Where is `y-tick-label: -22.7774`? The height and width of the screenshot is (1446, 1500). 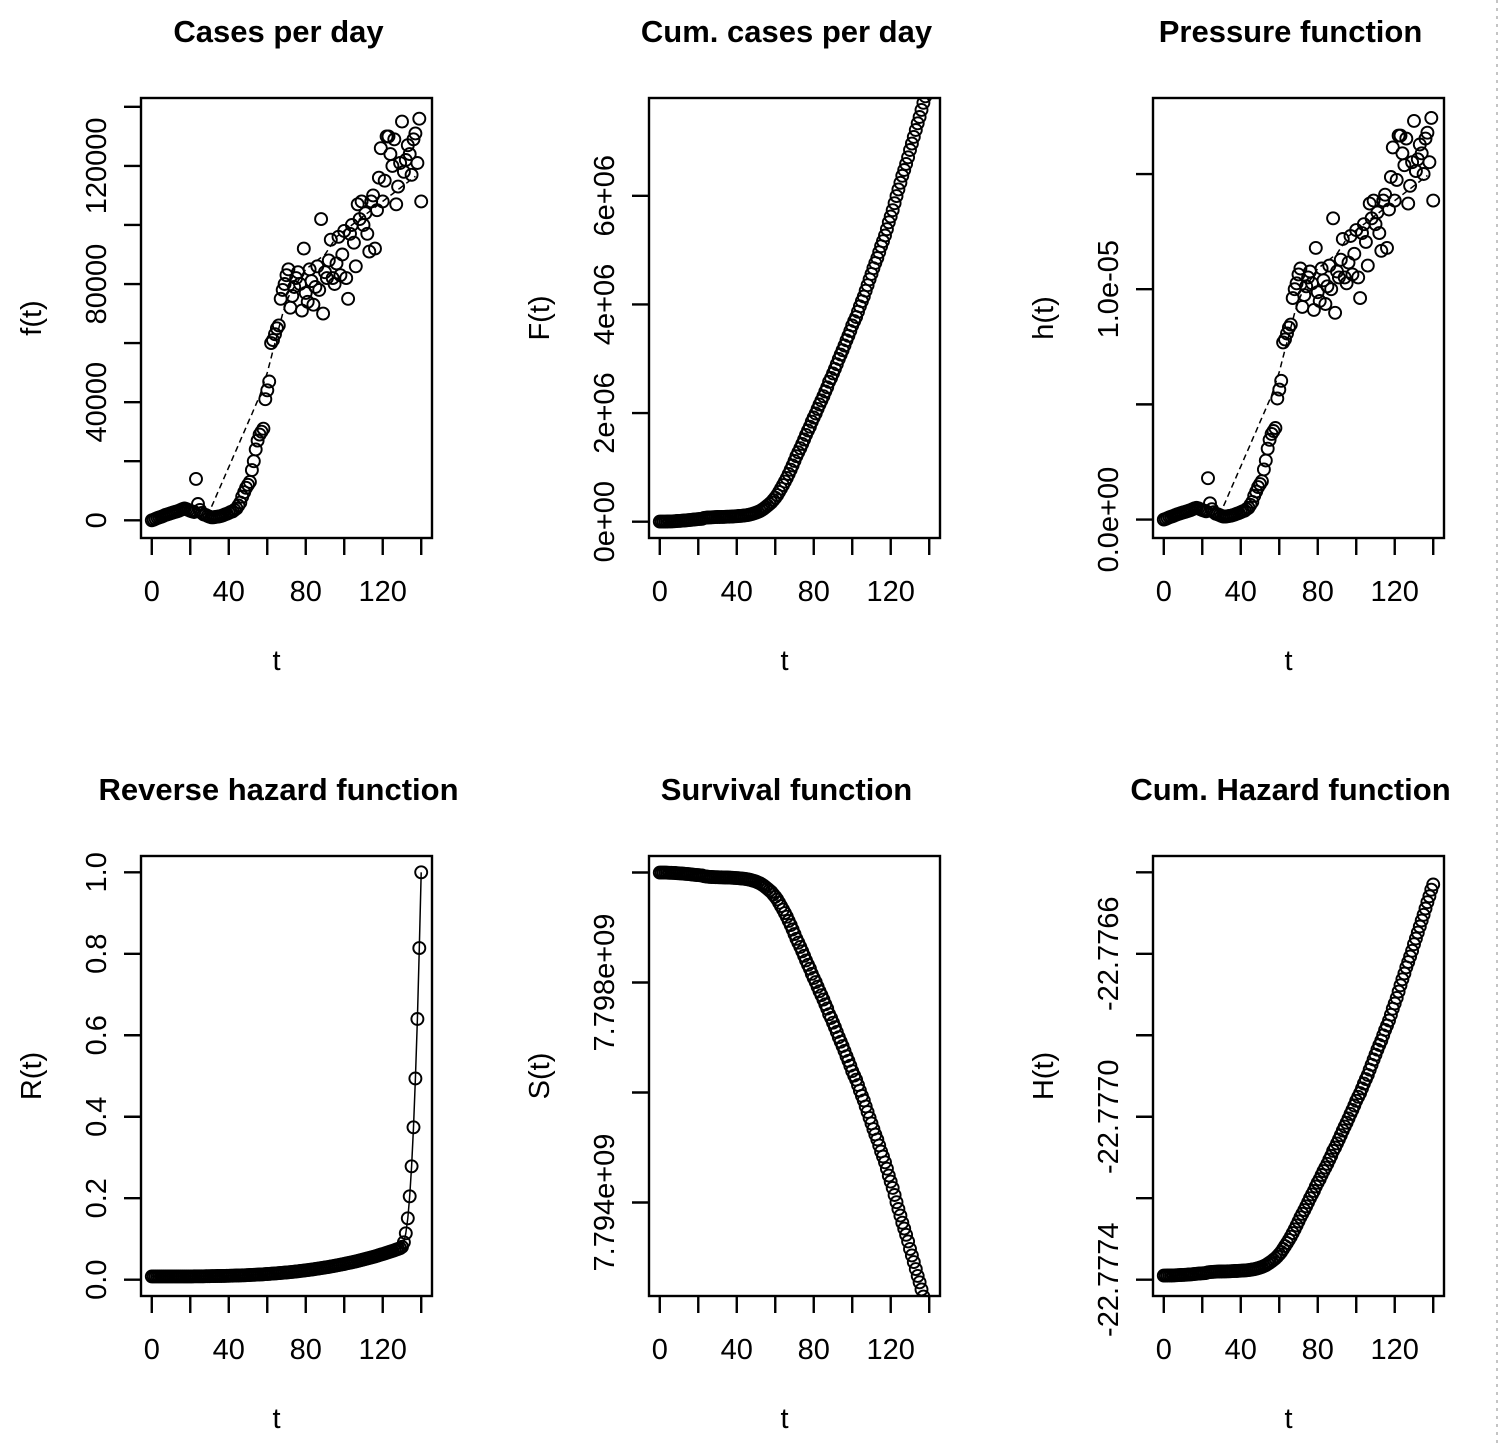
y-tick-label: -22.7774 is located at coordinates (1109, 1279).